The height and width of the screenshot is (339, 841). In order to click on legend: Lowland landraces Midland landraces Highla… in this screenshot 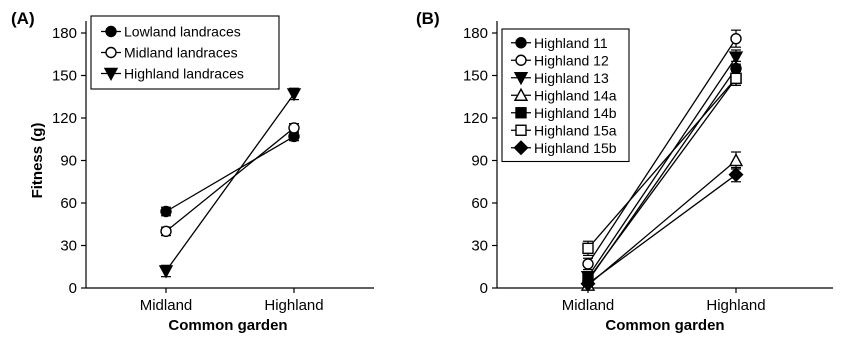, I will do `click(185, 52)`.